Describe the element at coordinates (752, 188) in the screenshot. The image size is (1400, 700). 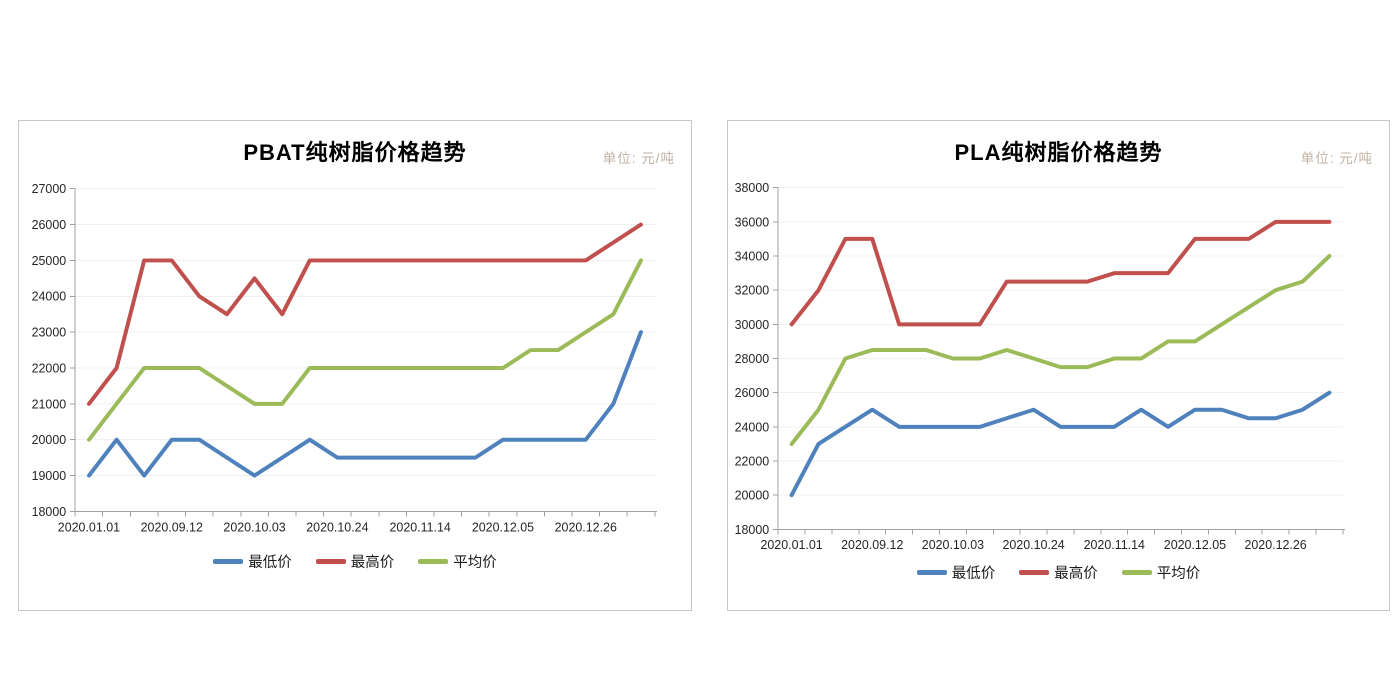
I see `y-axis-label: 38000` at that location.